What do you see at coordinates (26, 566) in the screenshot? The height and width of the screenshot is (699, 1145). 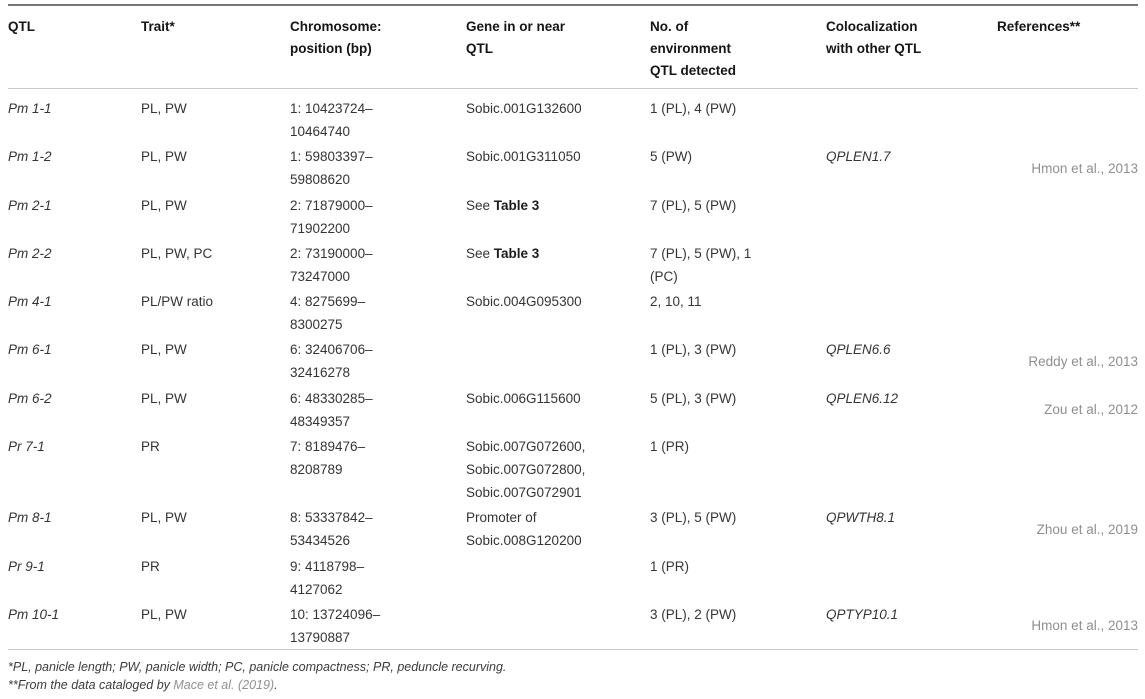 I see `qtl-name: Pr 9-1` at bounding box center [26, 566].